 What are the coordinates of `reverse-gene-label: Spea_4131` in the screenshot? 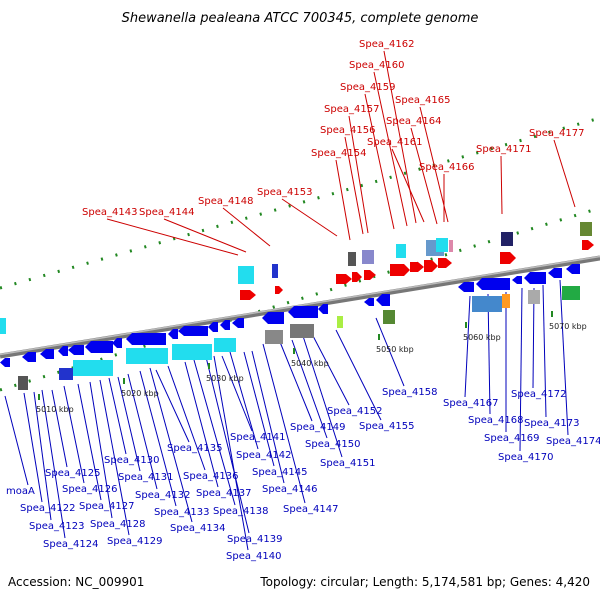 It's located at (145, 477).